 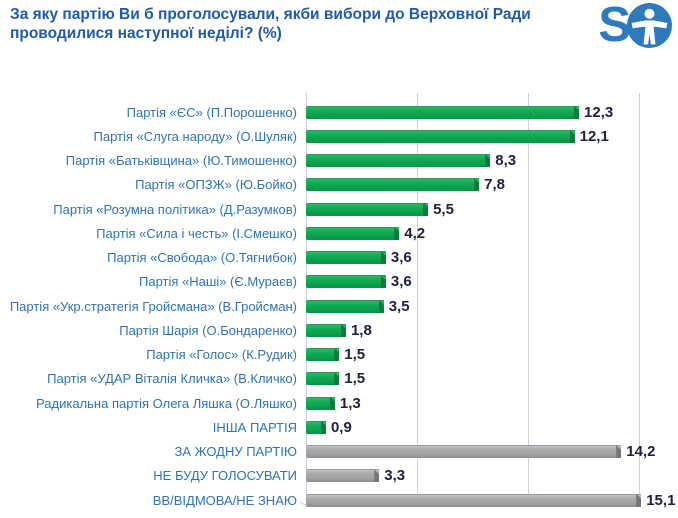 I want to click on category-label: ВВ/ВІДМОВА/НЕ ЗНАЮ, so click(x=224, y=500).